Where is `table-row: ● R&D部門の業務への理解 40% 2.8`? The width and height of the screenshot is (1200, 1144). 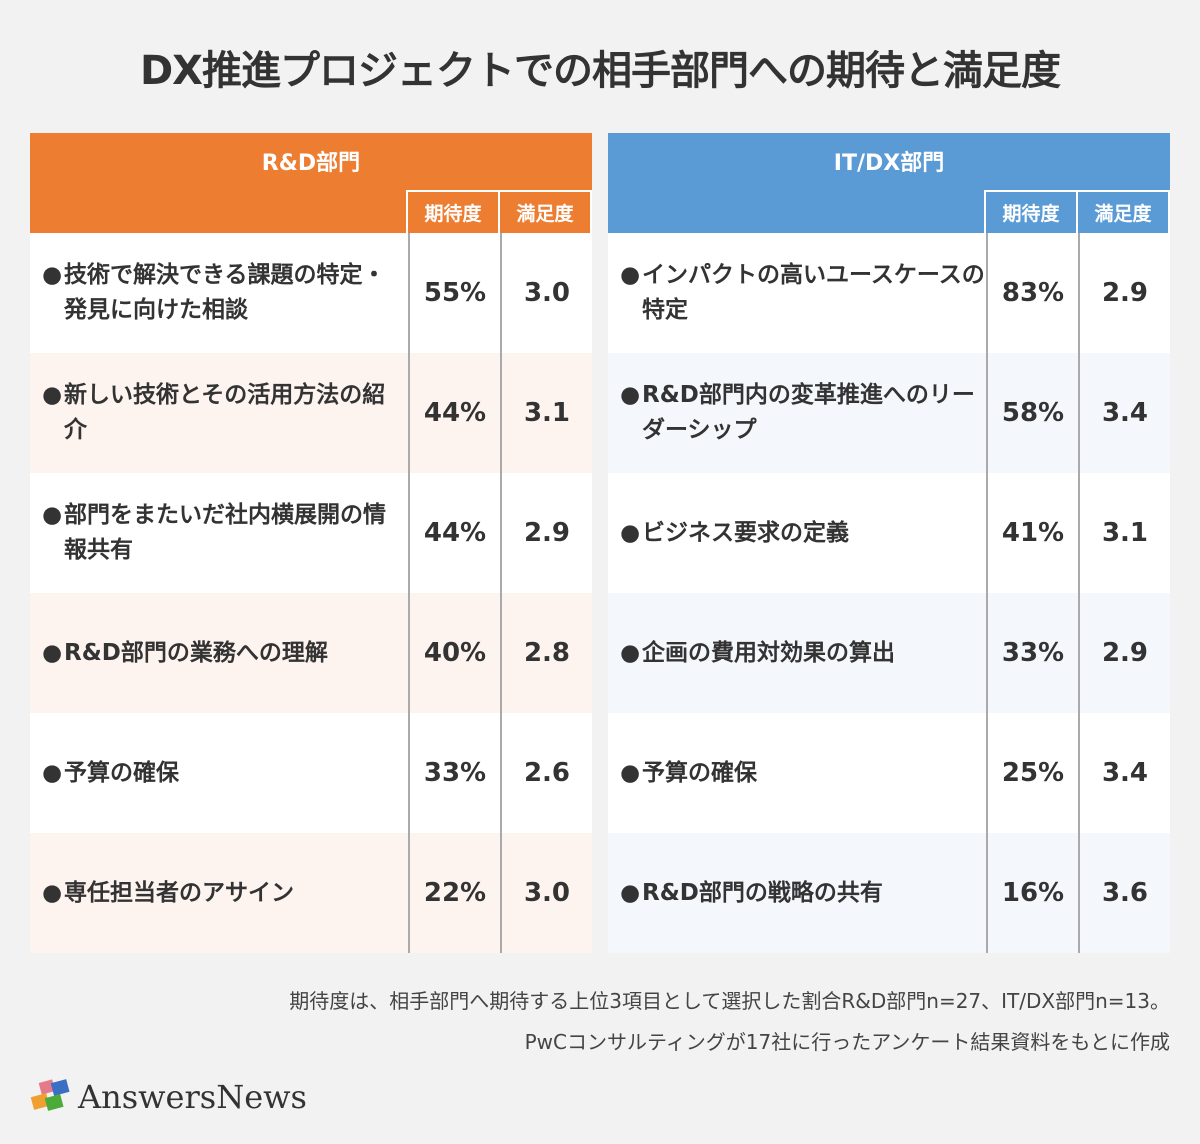
table-row: ● R&D部門の業務への理解 40% 2.8 is located at coordinates (311, 653).